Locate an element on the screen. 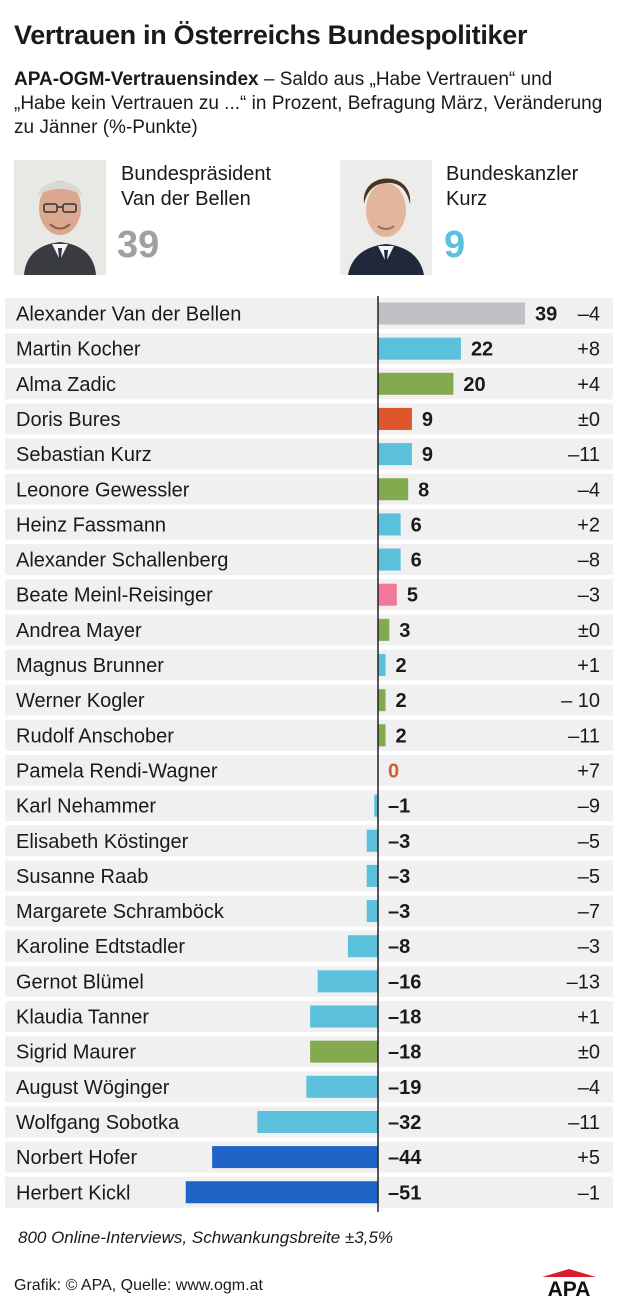 This screenshot has height=1310, width=620. category-label: Herbert Kickl is located at coordinates (73, 1193).